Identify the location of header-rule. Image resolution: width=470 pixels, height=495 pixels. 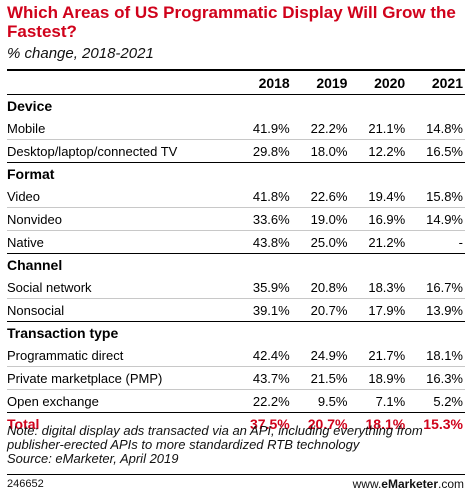
(236, 70).